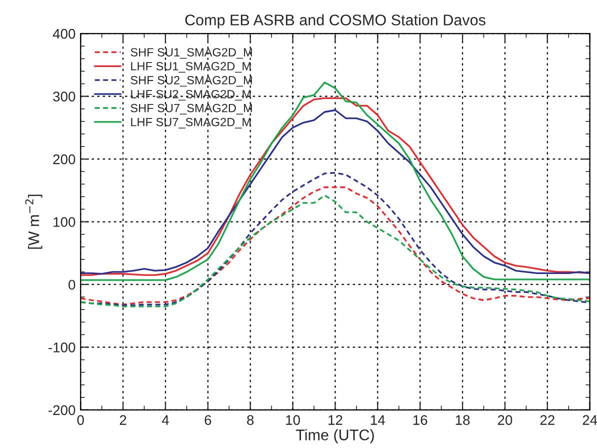 This screenshot has height=448, width=597. Describe the element at coordinates (62, 410) in the screenshot. I see `y-tick-label: -200` at that location.